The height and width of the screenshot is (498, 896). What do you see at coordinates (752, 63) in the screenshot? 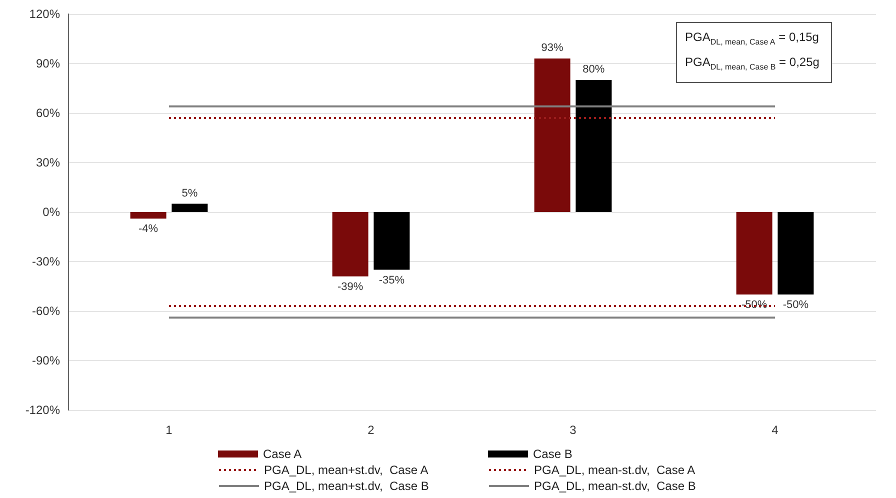
I see `annotation: PGA$_{DL, mean, Case B}$ = 0,25g` at bounding box center [752, 63].